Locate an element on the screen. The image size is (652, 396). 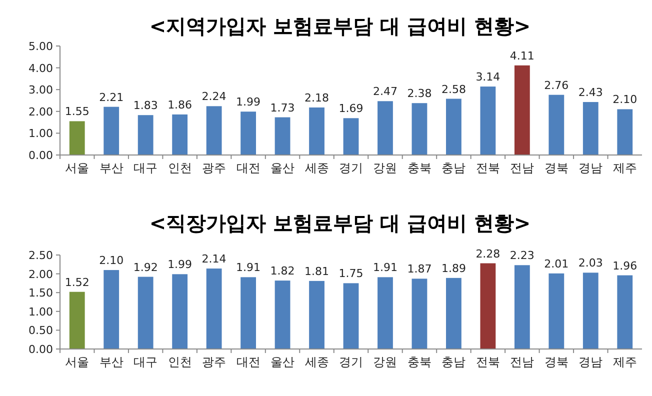
chart-title: <지역가입자 보험료부담 대 급여비 현황> is located at coordinates (340, 26).